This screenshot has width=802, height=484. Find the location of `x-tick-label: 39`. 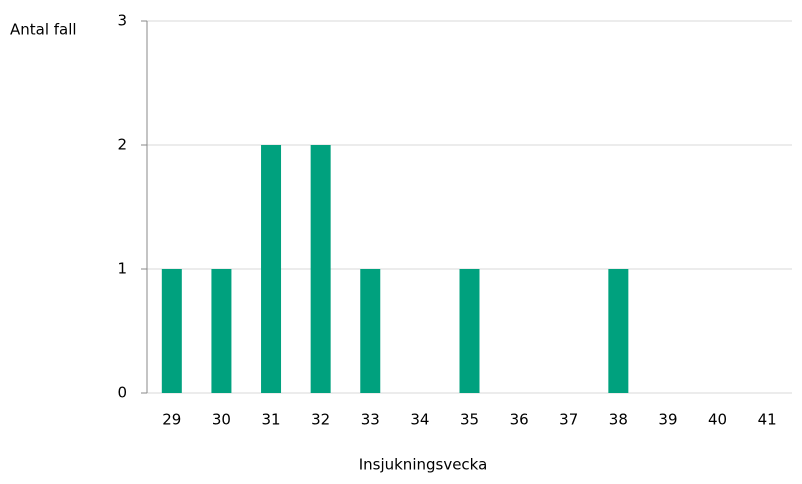

x-tick-label: 39 is located at coordinates (667, 420).